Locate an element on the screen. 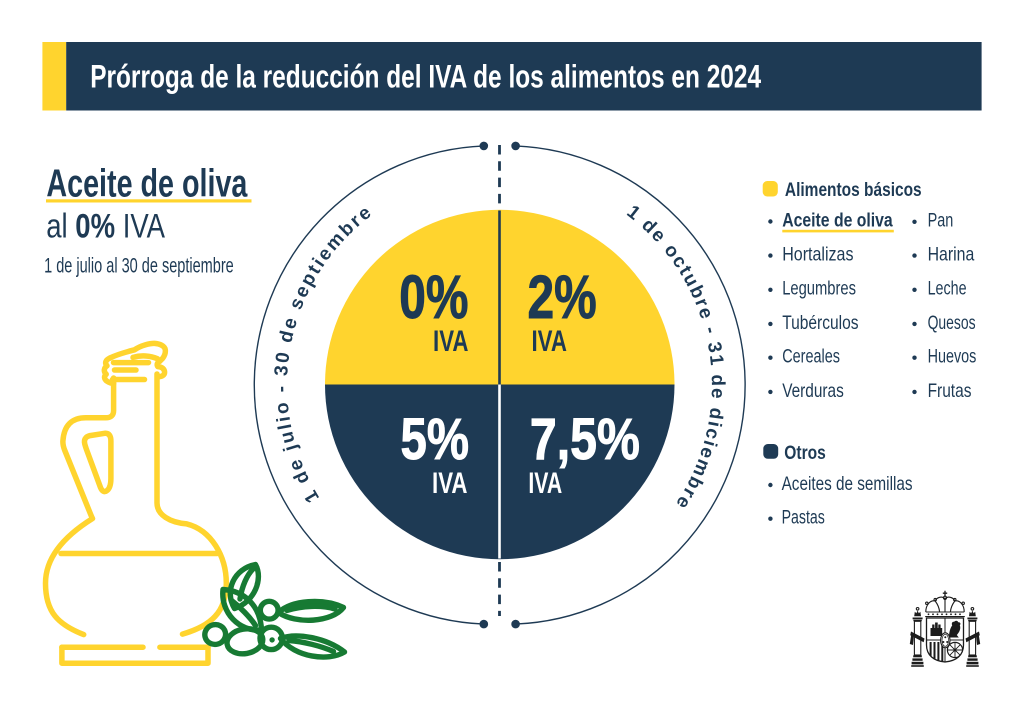 The image size is (1024, 713). svg-text: Alimentos básicos is located at coordinates (853, 190).